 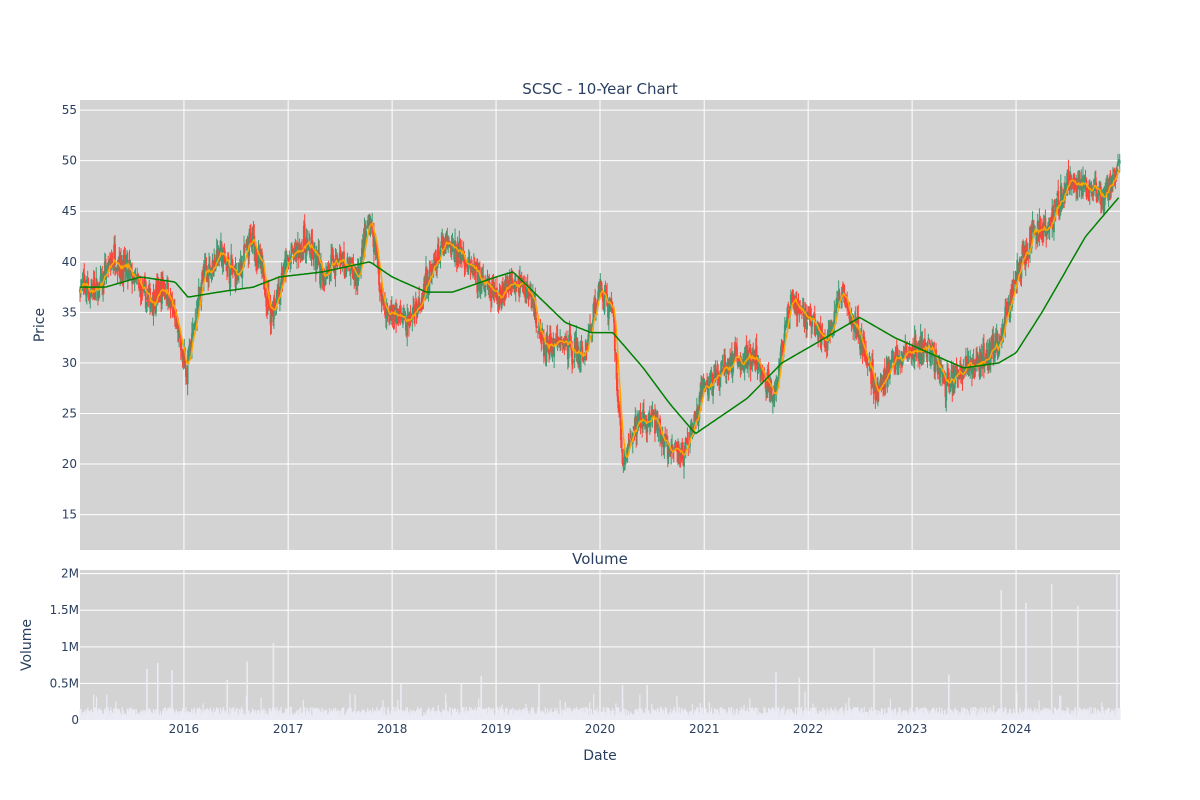 I want to click on x-axis-title: Date, so click(x=599, y=756).